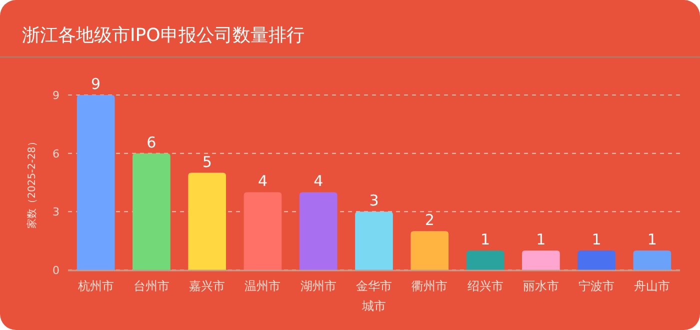  Describe the element at coordinates (56, 153) in the screenshot. I see `y-tick-label: 6` at that location.